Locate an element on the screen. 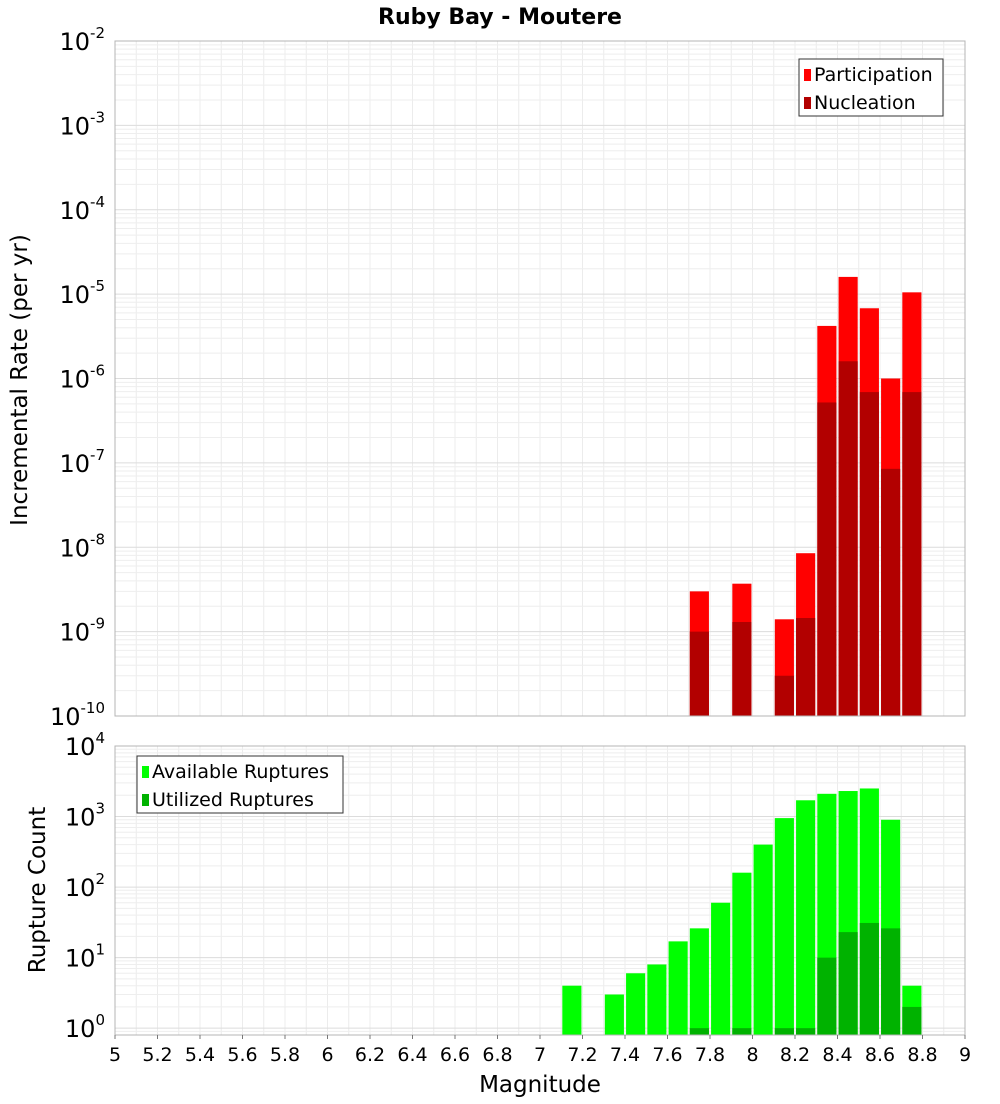  y-tick-label: 10¹ is located at coordinates (85, 957).